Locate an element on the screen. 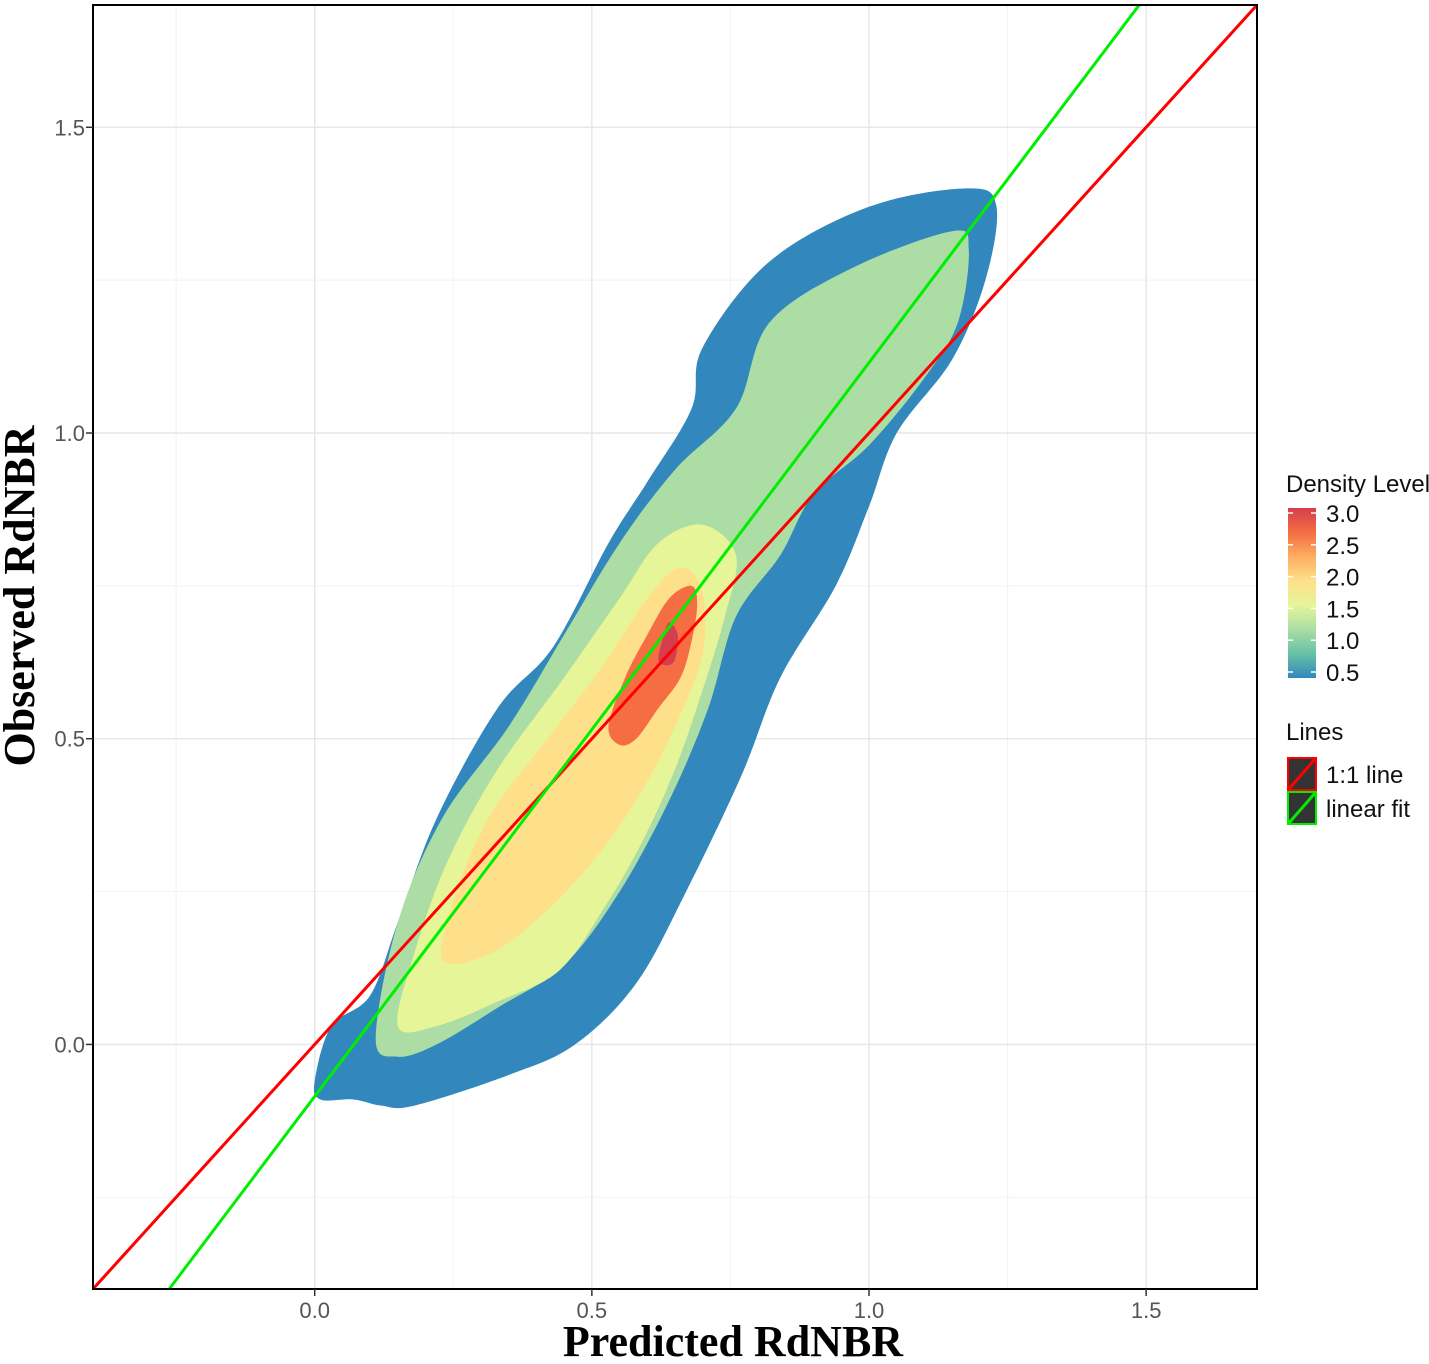 The width and height of the screenshot is (1429, 1364). lines-legend: Lines 1:1 line linear fit is located at coordinates (1348, 772).